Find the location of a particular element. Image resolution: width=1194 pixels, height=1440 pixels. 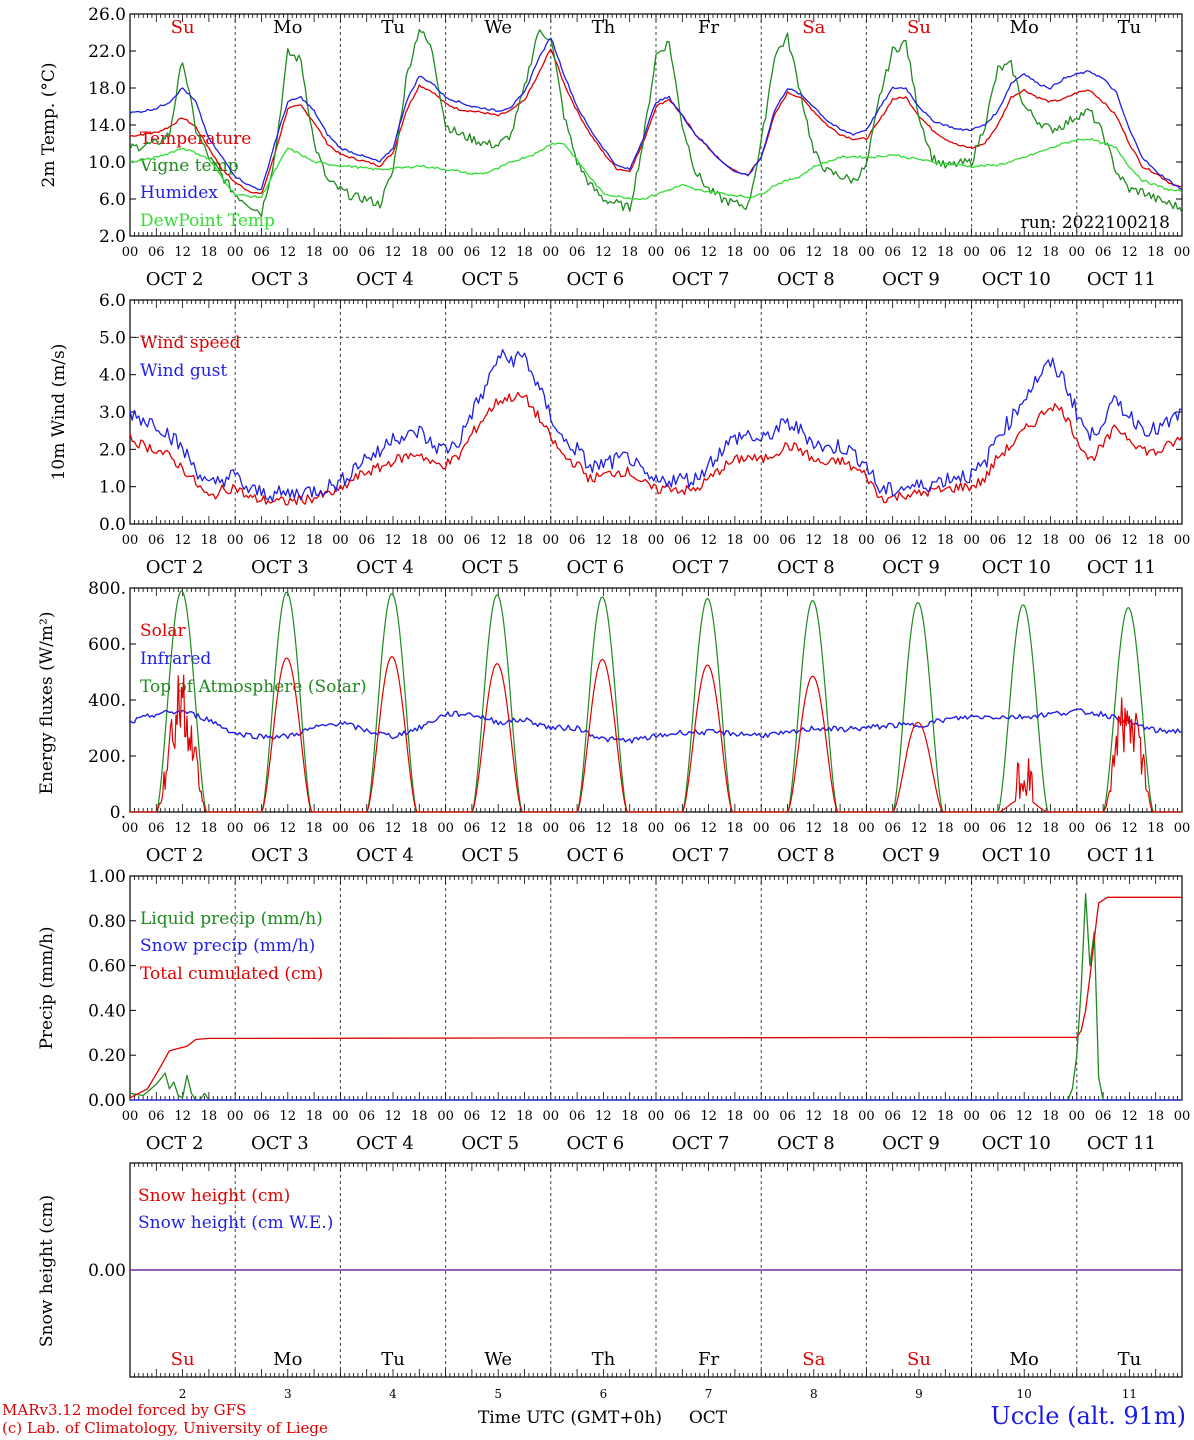

y-tick-label: 4.0 is located at coordinates (112, 376).